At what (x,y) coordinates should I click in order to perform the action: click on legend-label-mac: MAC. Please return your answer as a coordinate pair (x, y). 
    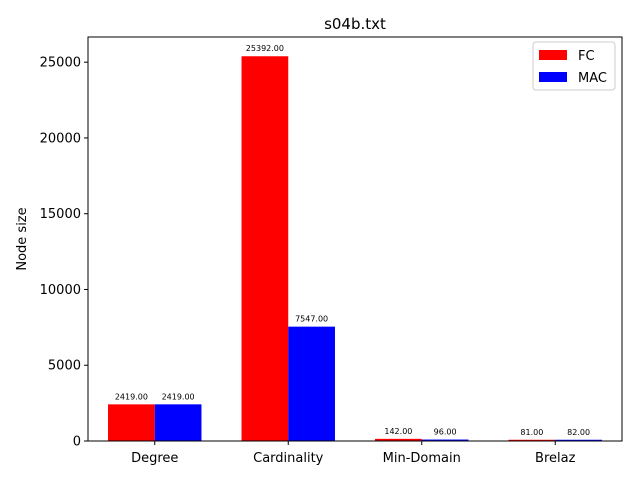
    Looking at the image, I should click on (592, 78).